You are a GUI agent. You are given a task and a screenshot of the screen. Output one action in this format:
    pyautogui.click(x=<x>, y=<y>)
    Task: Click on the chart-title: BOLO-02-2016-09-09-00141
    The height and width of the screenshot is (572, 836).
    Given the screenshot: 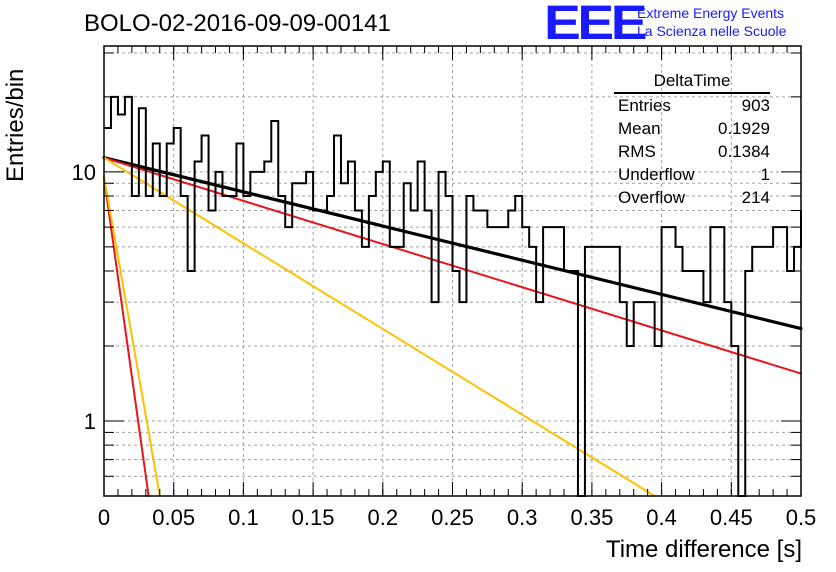 What is the action you would take?
    pyautogui.click(x=237, y=23)
    